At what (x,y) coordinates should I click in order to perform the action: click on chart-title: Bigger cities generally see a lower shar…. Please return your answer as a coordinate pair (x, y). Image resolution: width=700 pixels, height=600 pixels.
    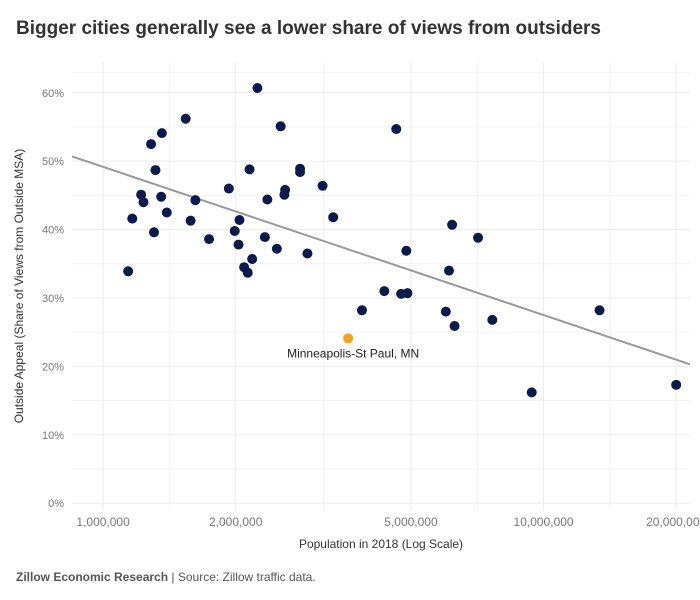
    Looking at the image, I should click on (309, 28).